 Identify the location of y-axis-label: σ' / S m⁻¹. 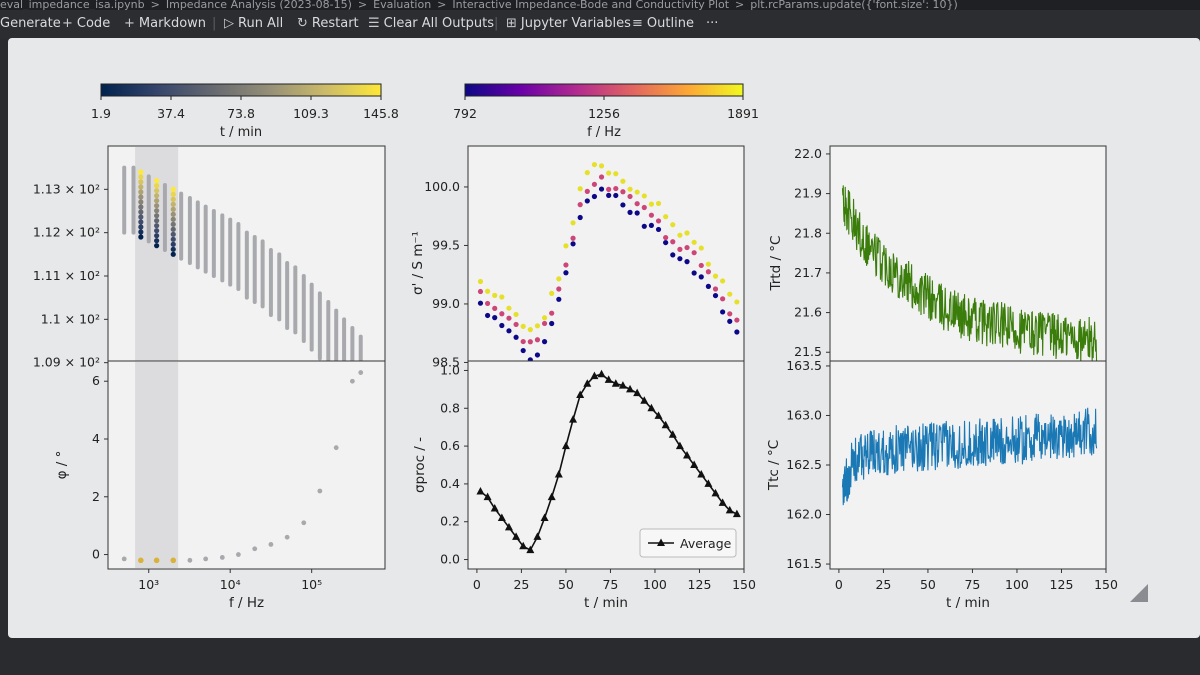
(418, 263).